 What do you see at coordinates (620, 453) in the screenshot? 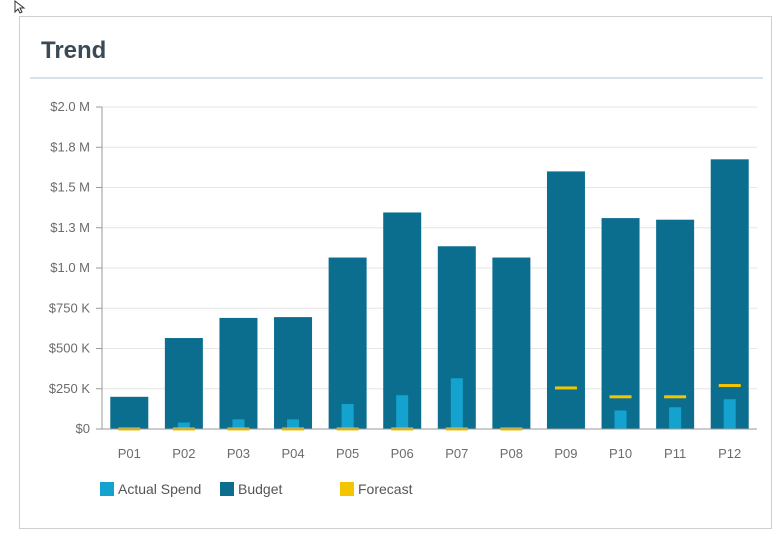
I see `x-tick-label: P10` at bounding box center [620, 453].